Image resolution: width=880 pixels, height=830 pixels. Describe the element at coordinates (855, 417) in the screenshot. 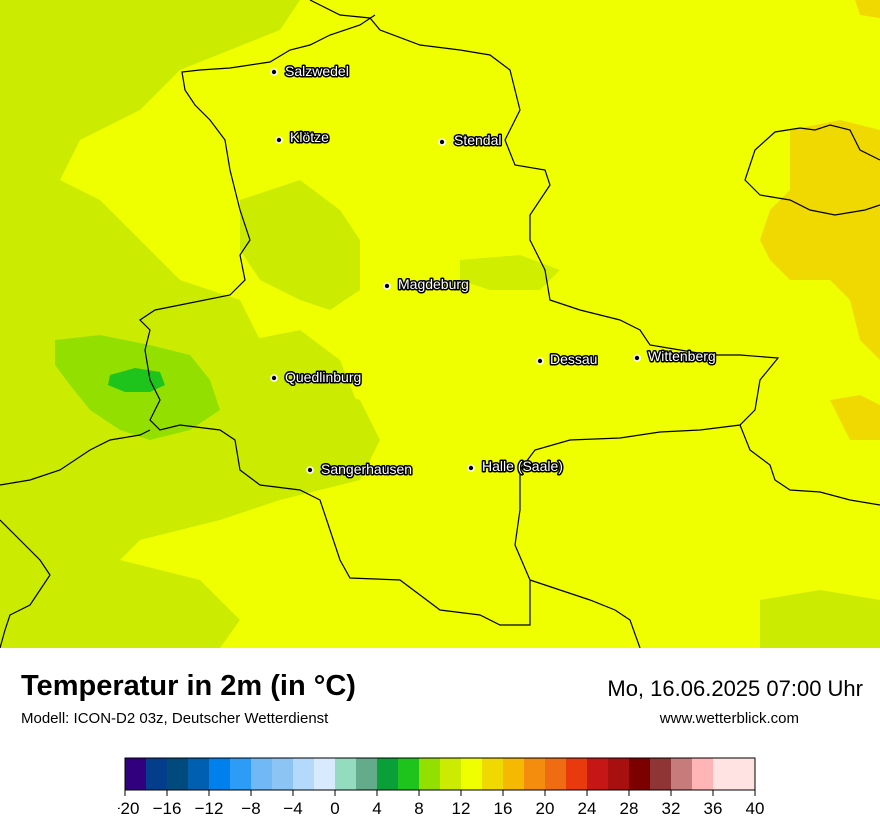

I see `temp-area-east-spot` at that location.